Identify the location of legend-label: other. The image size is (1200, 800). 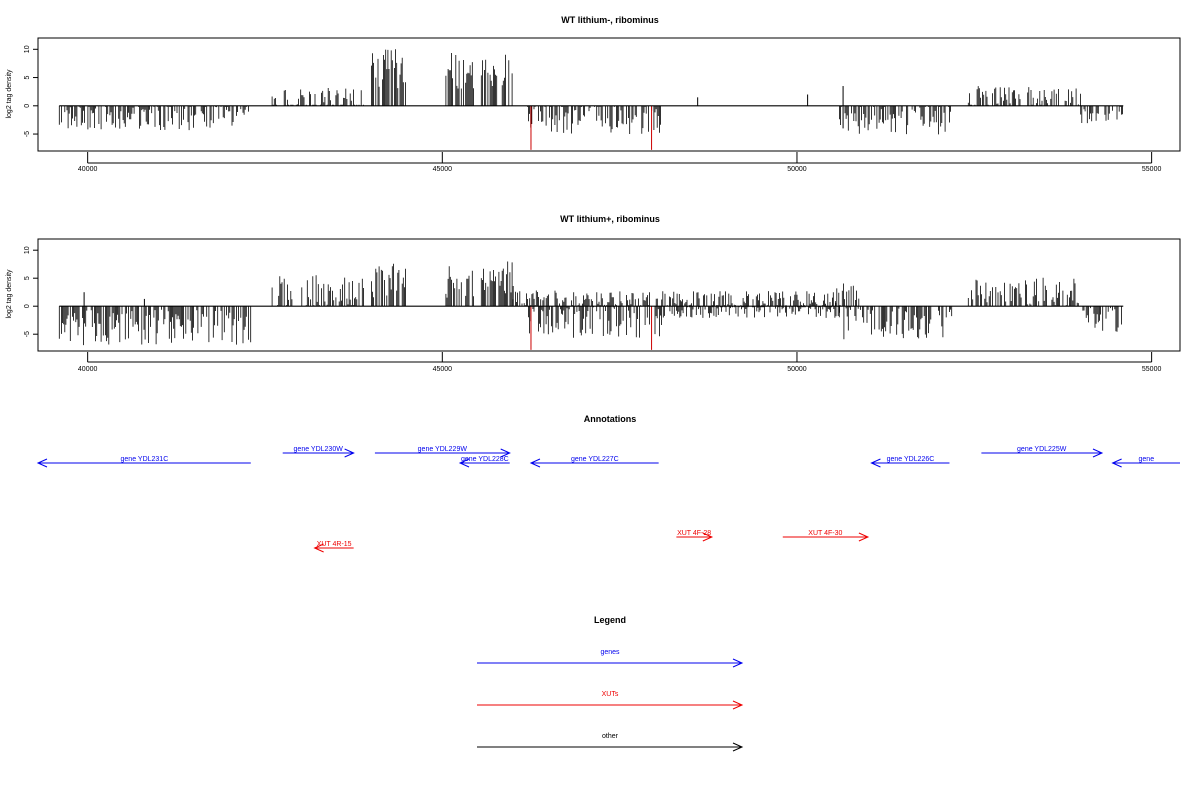
(610, 736).